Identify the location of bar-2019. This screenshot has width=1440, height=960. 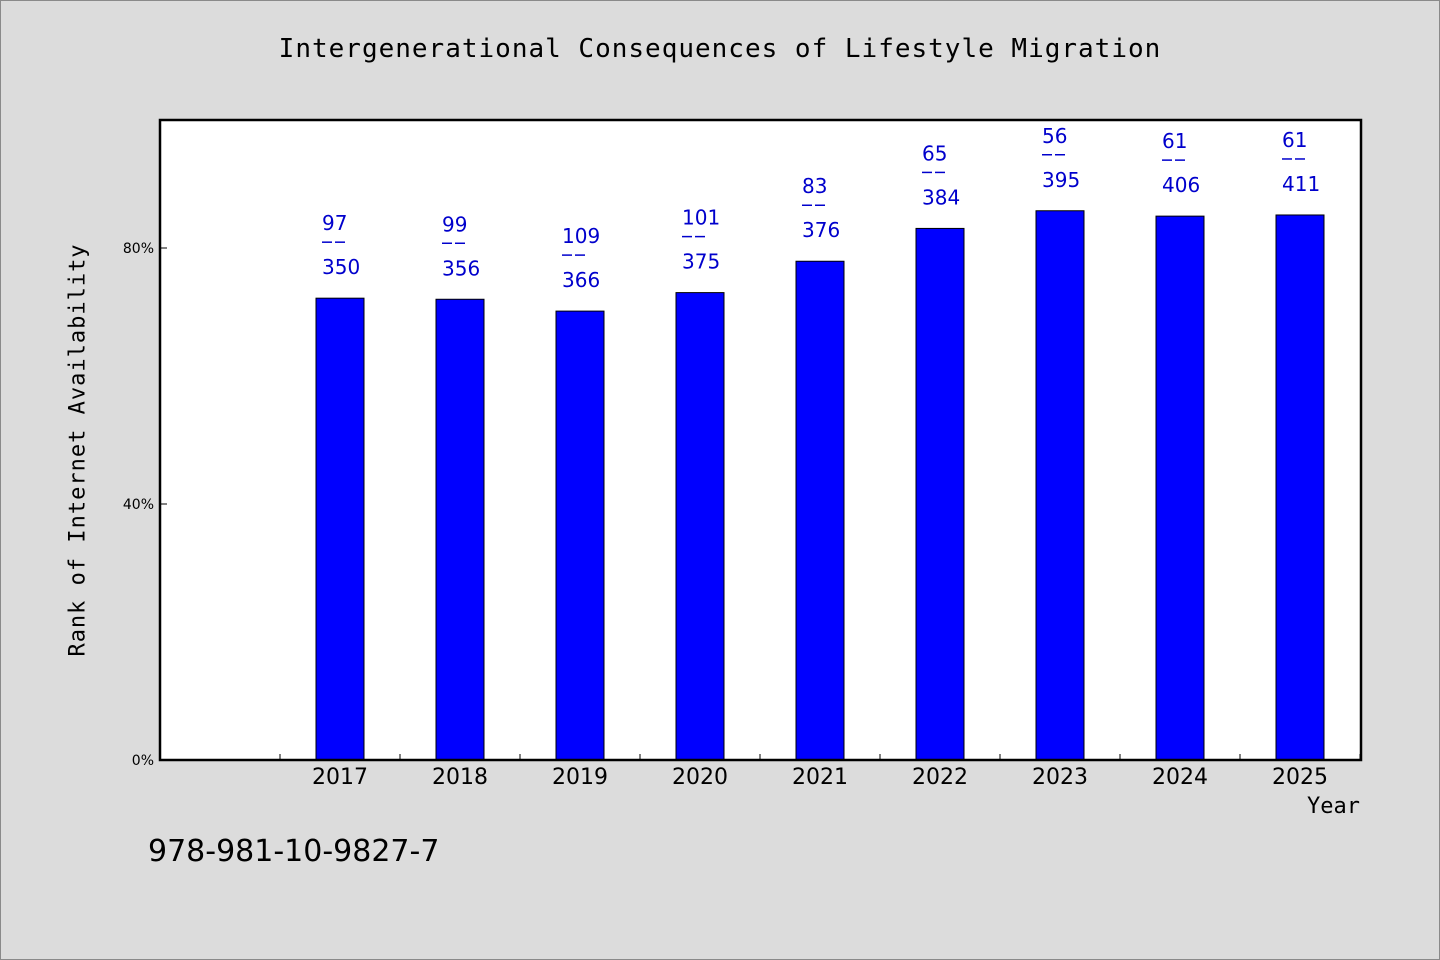
(580, 535).